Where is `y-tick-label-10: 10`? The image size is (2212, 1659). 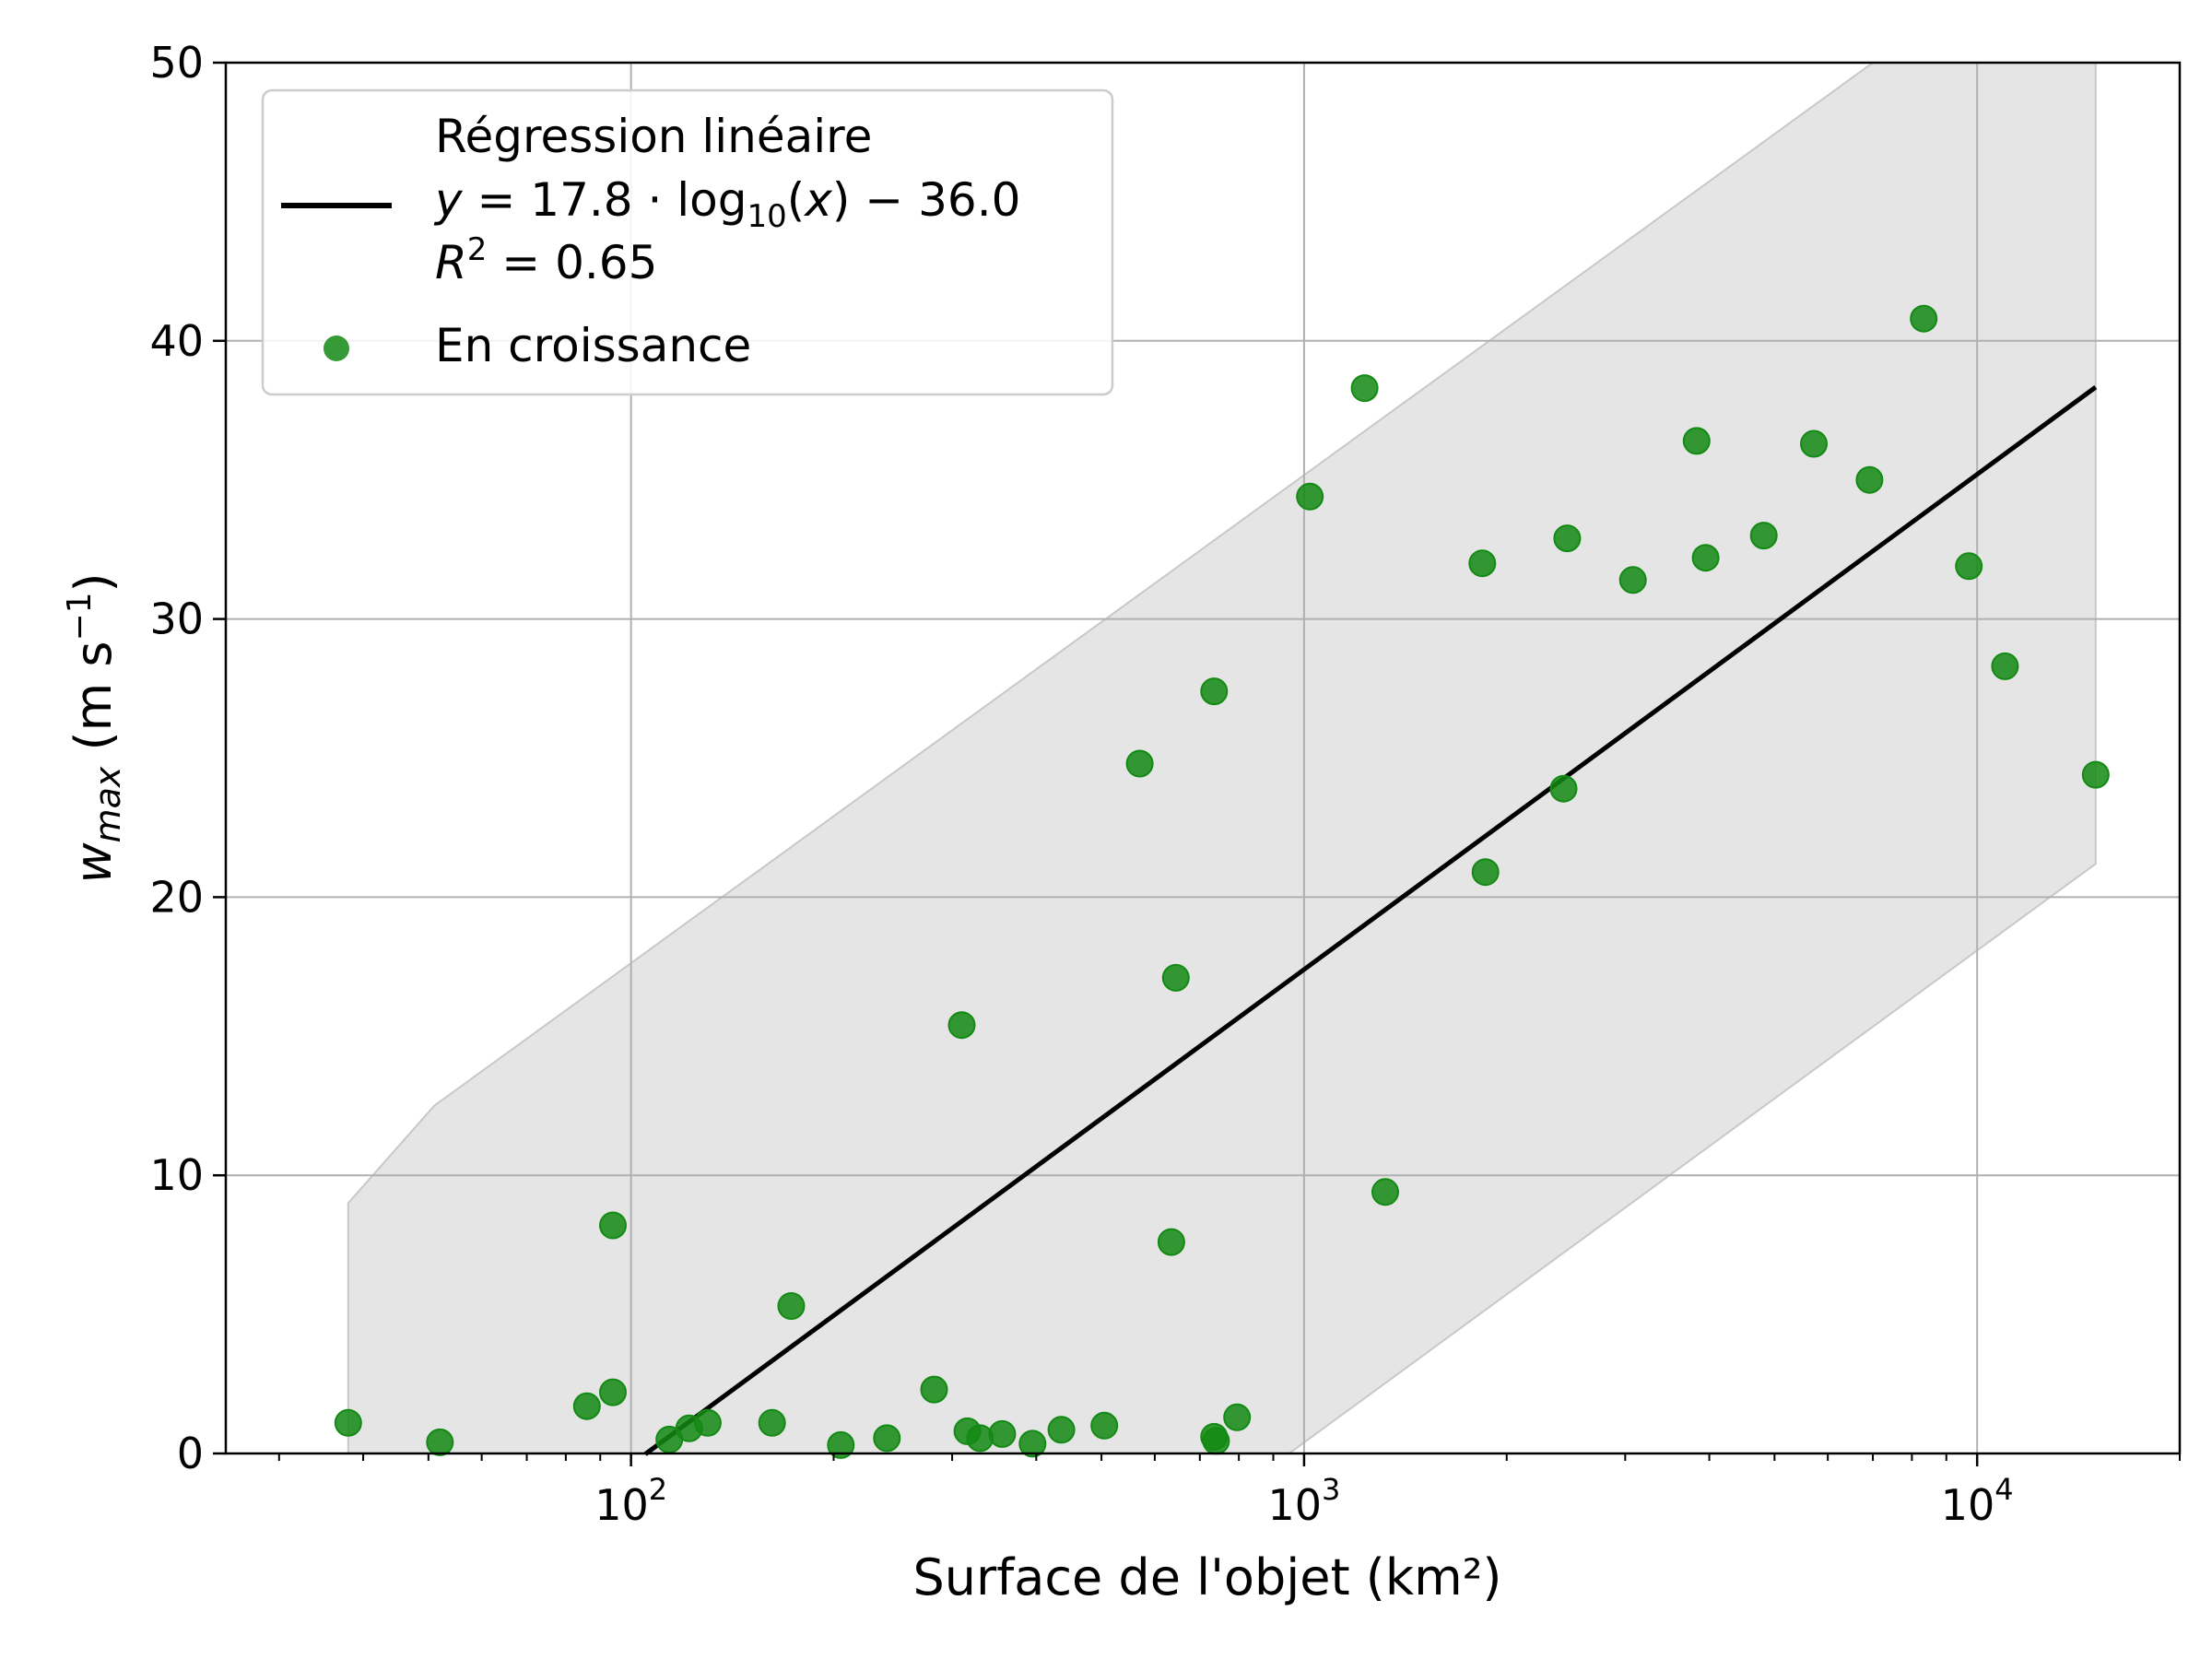 y-tick-label-10: 10 is located at coordinates (176, 1175).